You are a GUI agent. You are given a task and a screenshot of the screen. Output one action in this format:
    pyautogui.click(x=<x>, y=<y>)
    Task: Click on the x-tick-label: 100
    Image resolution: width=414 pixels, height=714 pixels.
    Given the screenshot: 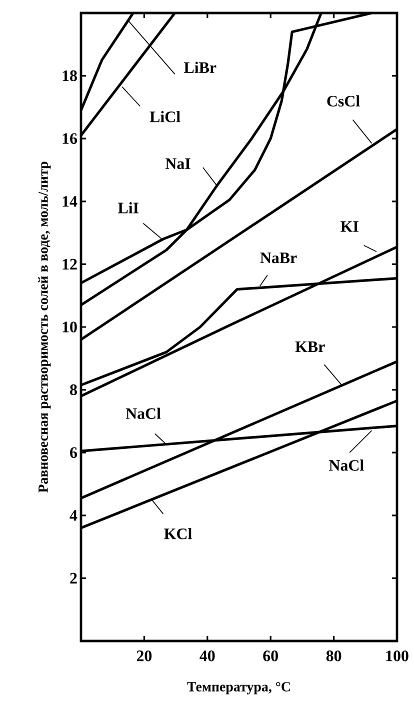 What is the action you would take?
    pyautogui.click(x=397, y=656)
    